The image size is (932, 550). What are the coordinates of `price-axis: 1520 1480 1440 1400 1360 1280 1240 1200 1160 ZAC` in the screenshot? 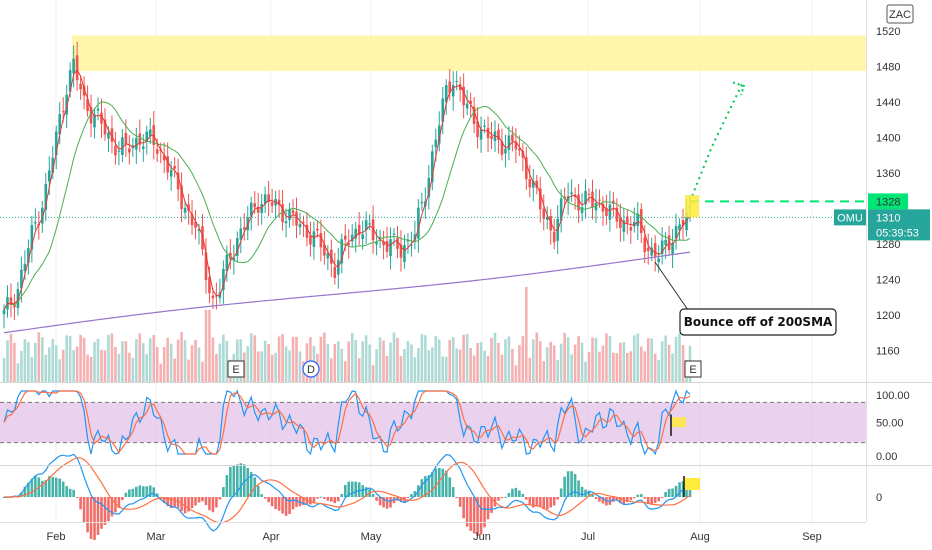 It's located at (895, 181).